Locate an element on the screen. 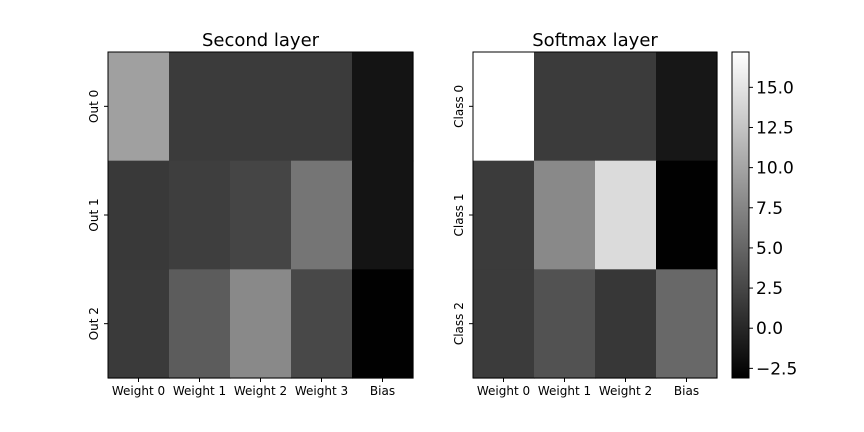 The width and height of the screenshot is (864, 432). softmax-layer-x-tick-label: Weight 2 is located at coordinates (625, 391).